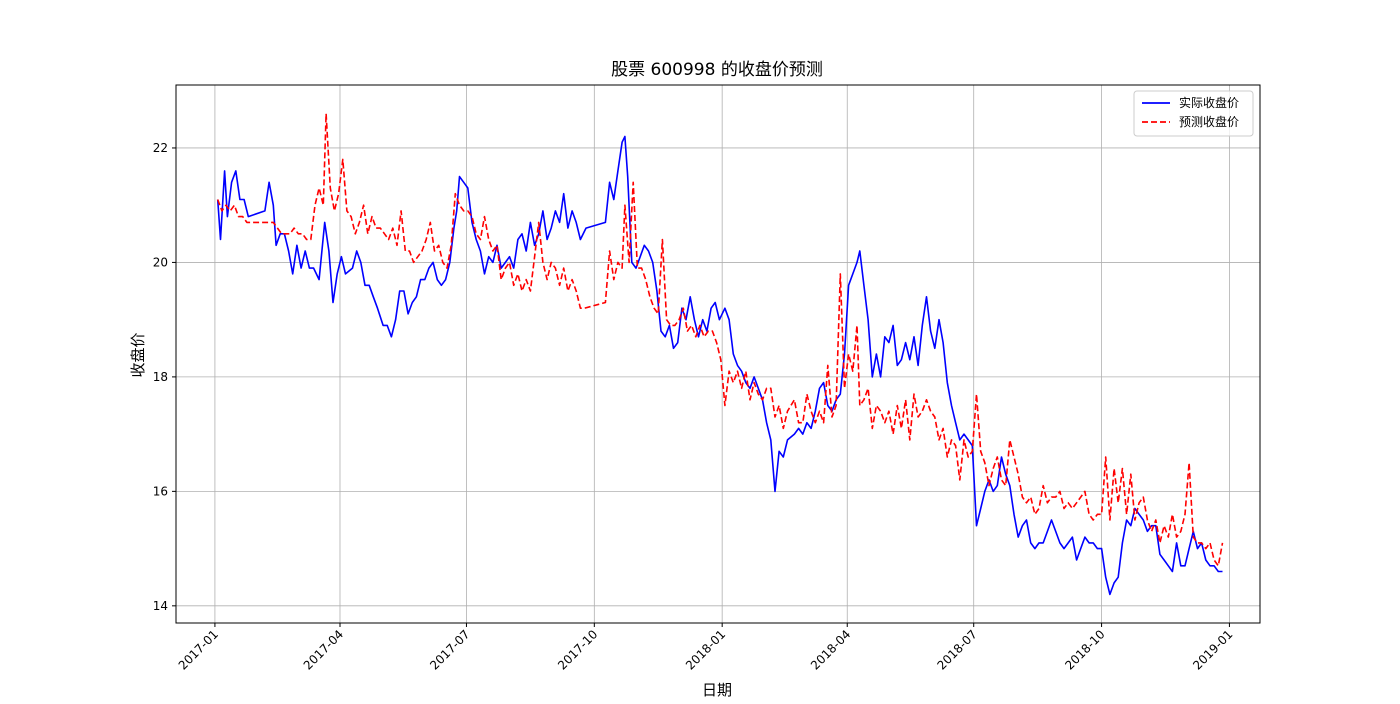 The image size is (1400, 704). What do you see at coordinates (717, 690) in the screenshot?
I see `x-axis-label: 日期` at bounding box center [717, 690].